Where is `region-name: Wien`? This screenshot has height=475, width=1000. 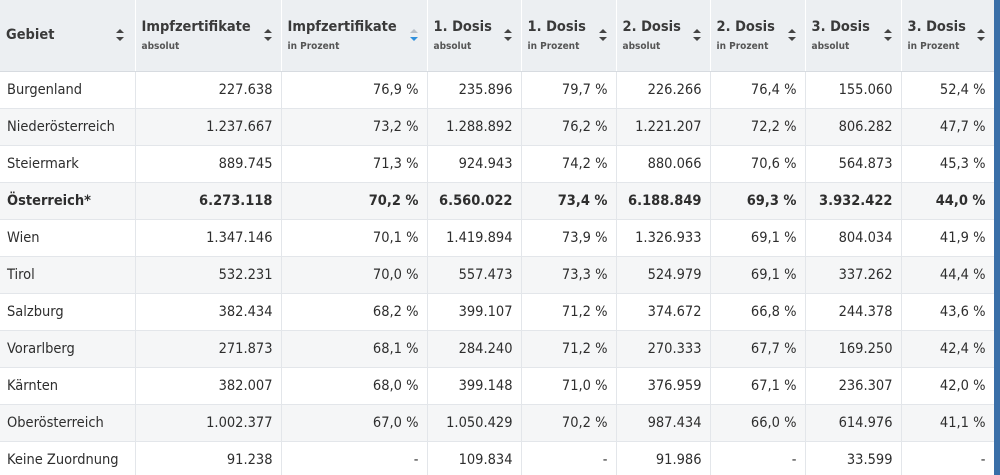 region-name: Wien is located at coordinates (68, 238).